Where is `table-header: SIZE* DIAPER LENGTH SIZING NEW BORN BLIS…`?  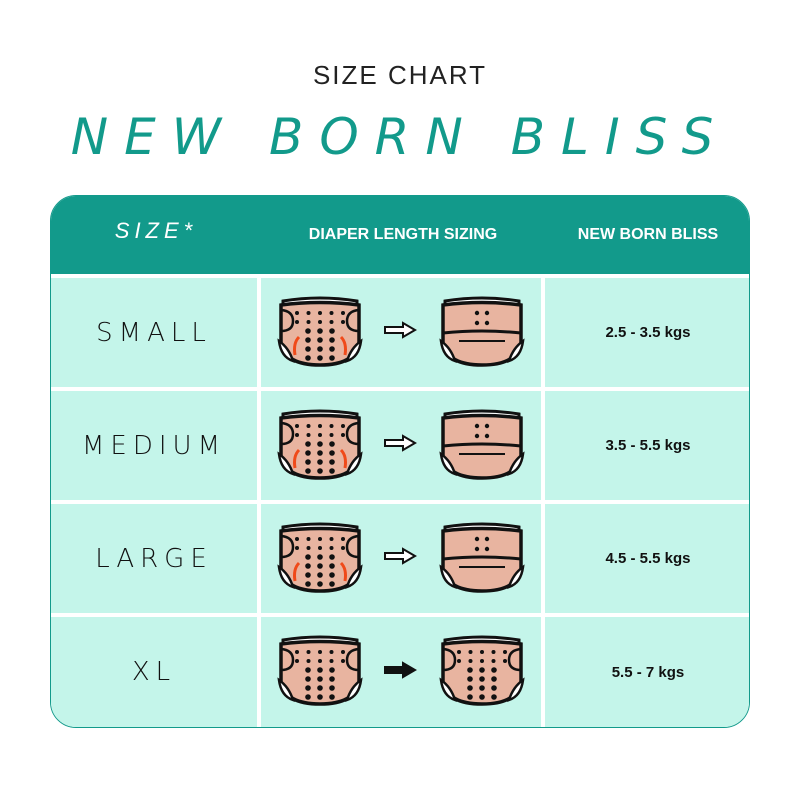
table-header: SIZE* DIAPER LENGTH SIZING NEW BORN BLIS… is located at coordinates (400, 235).